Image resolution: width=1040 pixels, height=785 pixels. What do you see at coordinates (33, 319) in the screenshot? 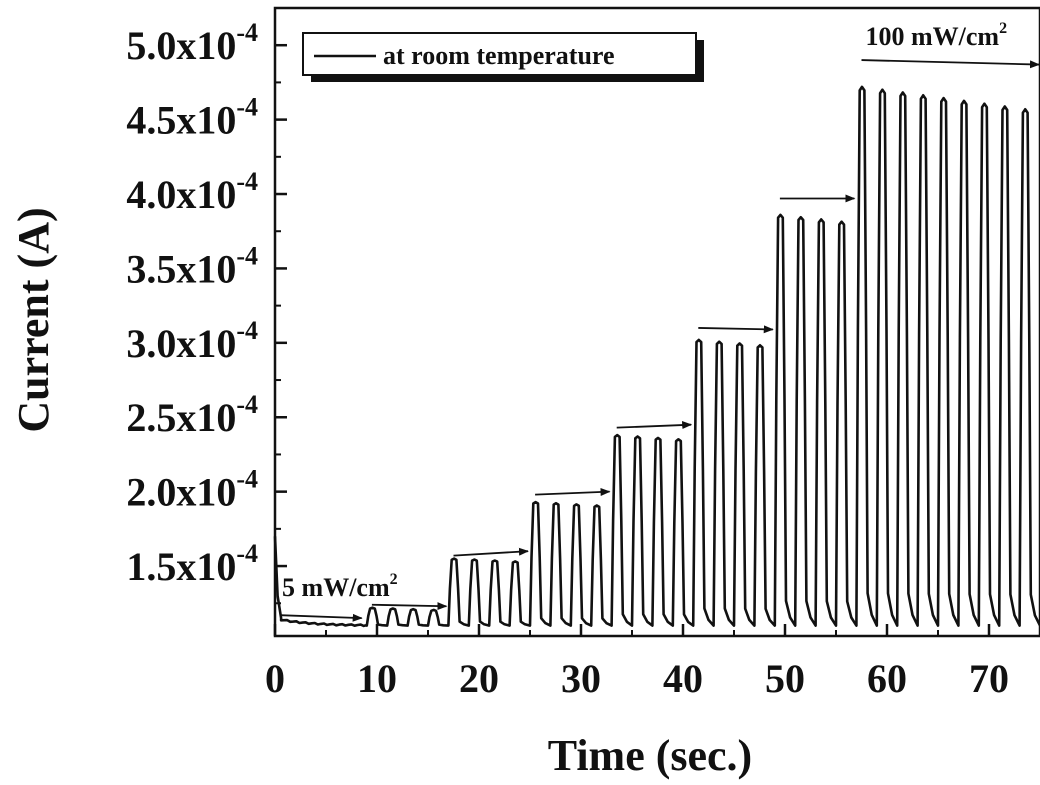
I see `y-axis-title: Current (A)` at bounding box center [33, 319].